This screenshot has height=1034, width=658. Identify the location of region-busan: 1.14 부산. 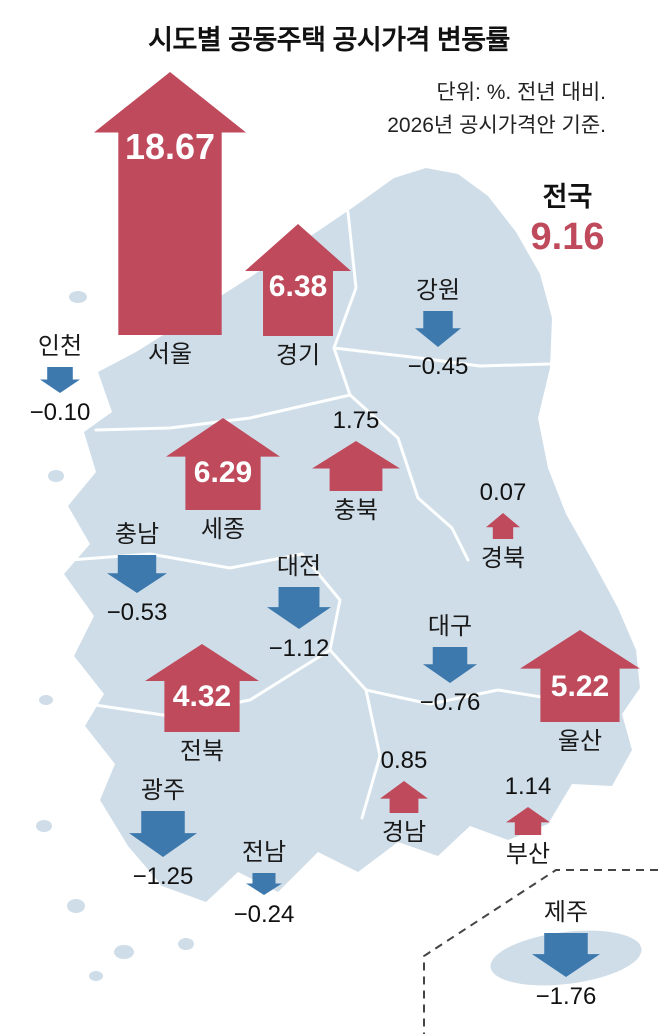
(528, 821).